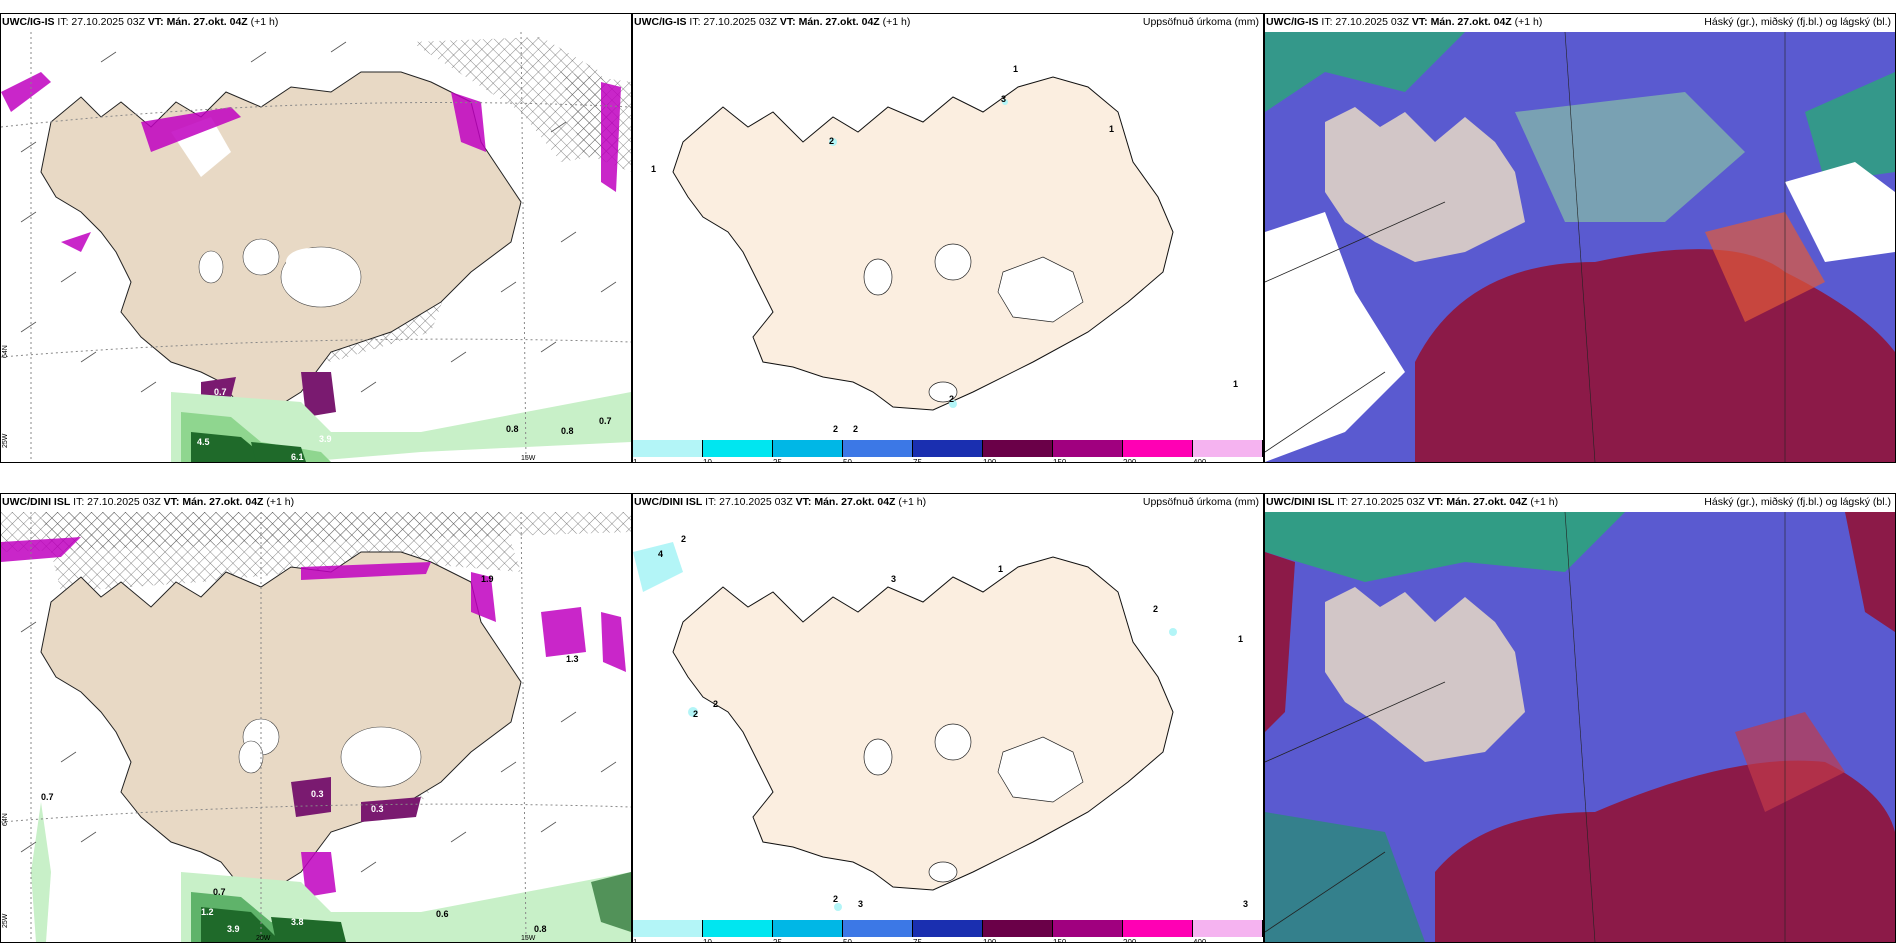 This screenshot has height=950, width=1900. I want to click on precip-colorbar: 1 10 25 50 75 100 150 200 400, so click(948, 451).